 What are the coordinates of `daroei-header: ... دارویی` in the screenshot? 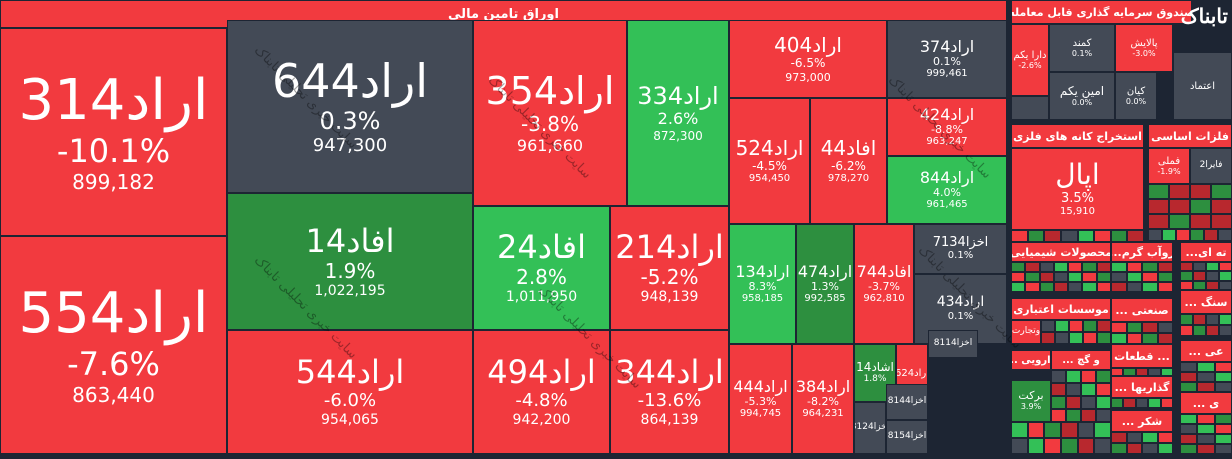 It's located at (1031, 360).